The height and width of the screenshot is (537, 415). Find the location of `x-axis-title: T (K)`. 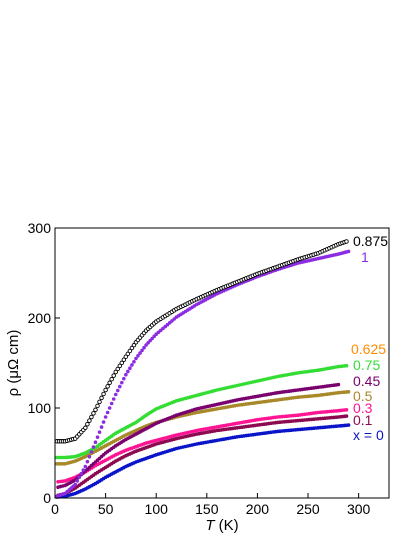

x-axis-title: T (K) is located at coordinates (221, 525).